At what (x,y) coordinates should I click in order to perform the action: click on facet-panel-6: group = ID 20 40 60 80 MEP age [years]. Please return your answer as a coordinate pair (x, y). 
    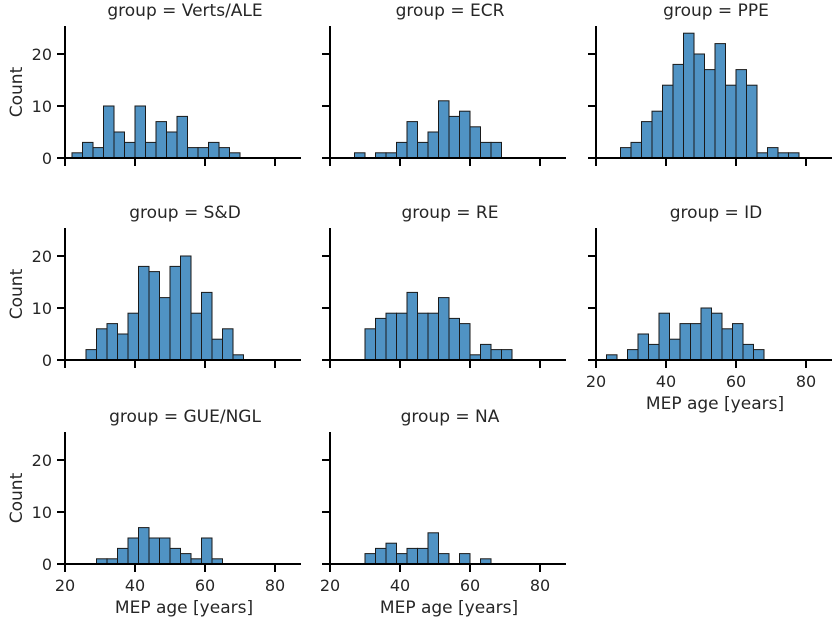
    Looking at the image, I should click on (709, 308).